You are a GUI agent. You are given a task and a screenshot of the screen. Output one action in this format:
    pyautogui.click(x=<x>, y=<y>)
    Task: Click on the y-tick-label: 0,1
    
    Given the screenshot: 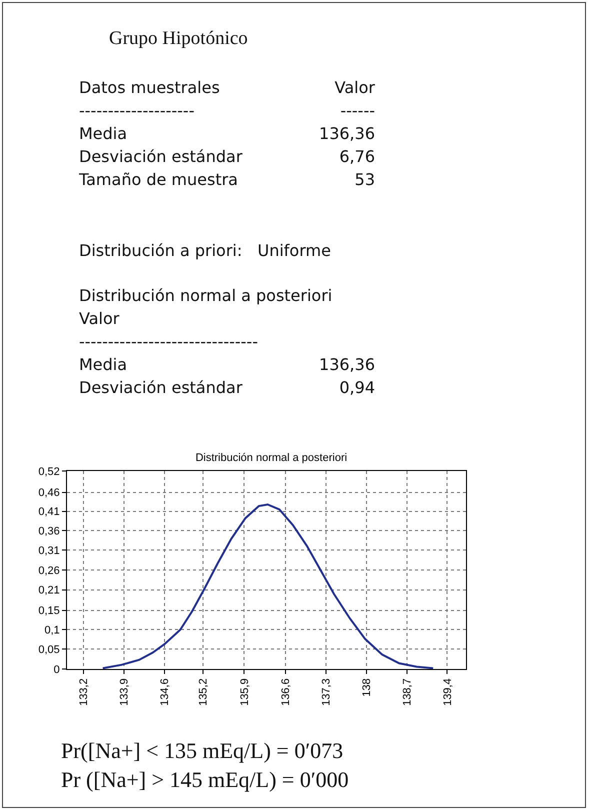 What is the action you would take?
    pyautogui.click(x=52, y=630)
    